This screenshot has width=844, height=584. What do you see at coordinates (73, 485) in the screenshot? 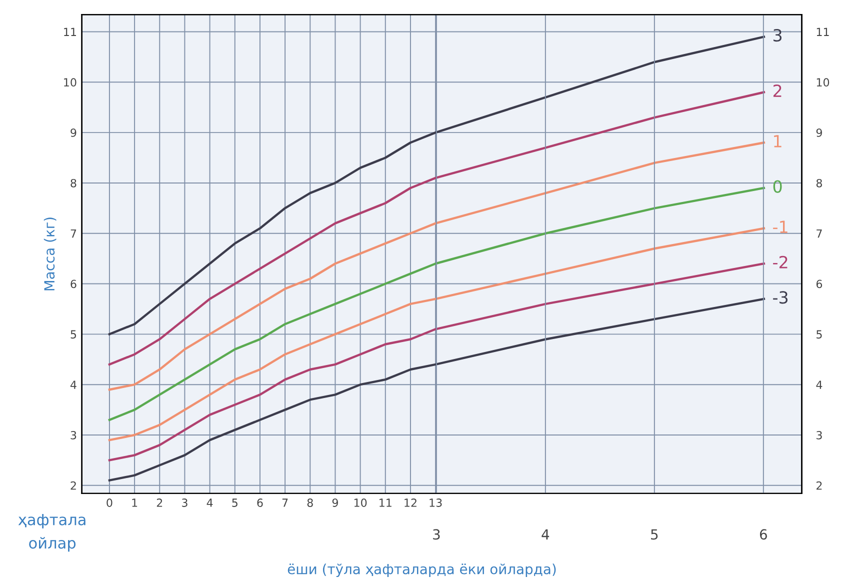
I see `y-tick-label: 2` at bounding box center [73, 485].